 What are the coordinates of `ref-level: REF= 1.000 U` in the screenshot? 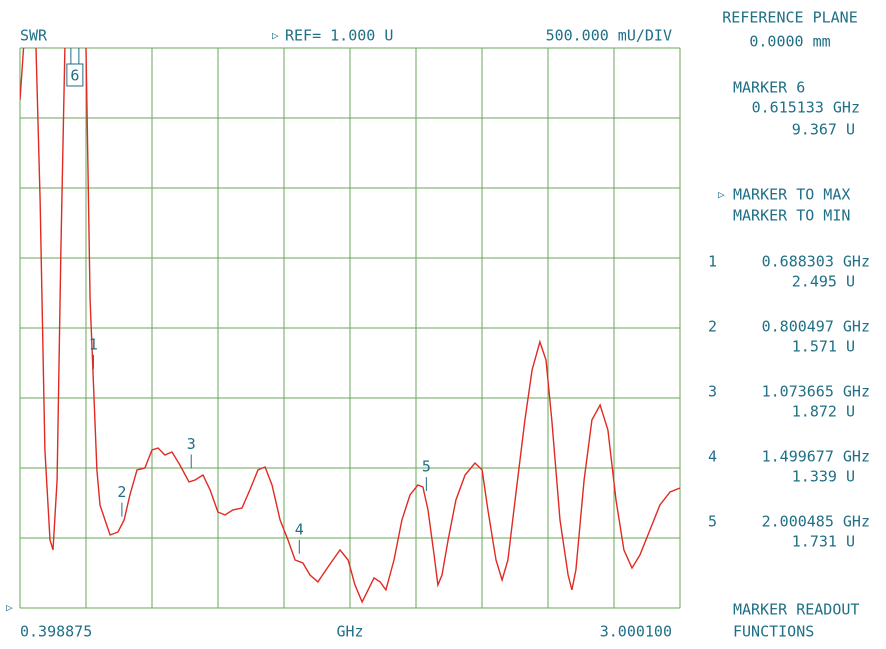 It's located at (339, 36).